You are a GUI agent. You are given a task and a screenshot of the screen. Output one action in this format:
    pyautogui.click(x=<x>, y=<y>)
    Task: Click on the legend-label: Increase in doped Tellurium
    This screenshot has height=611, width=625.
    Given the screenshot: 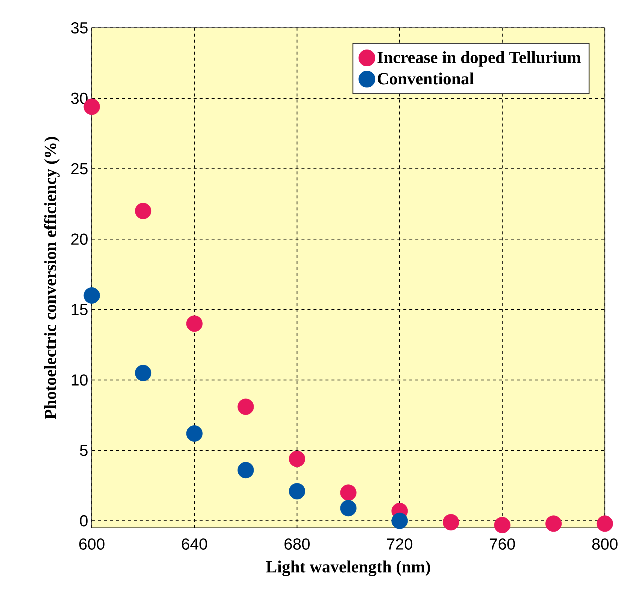 What is the action you would take?
    pyautogui.click(x=480, y=59)
    